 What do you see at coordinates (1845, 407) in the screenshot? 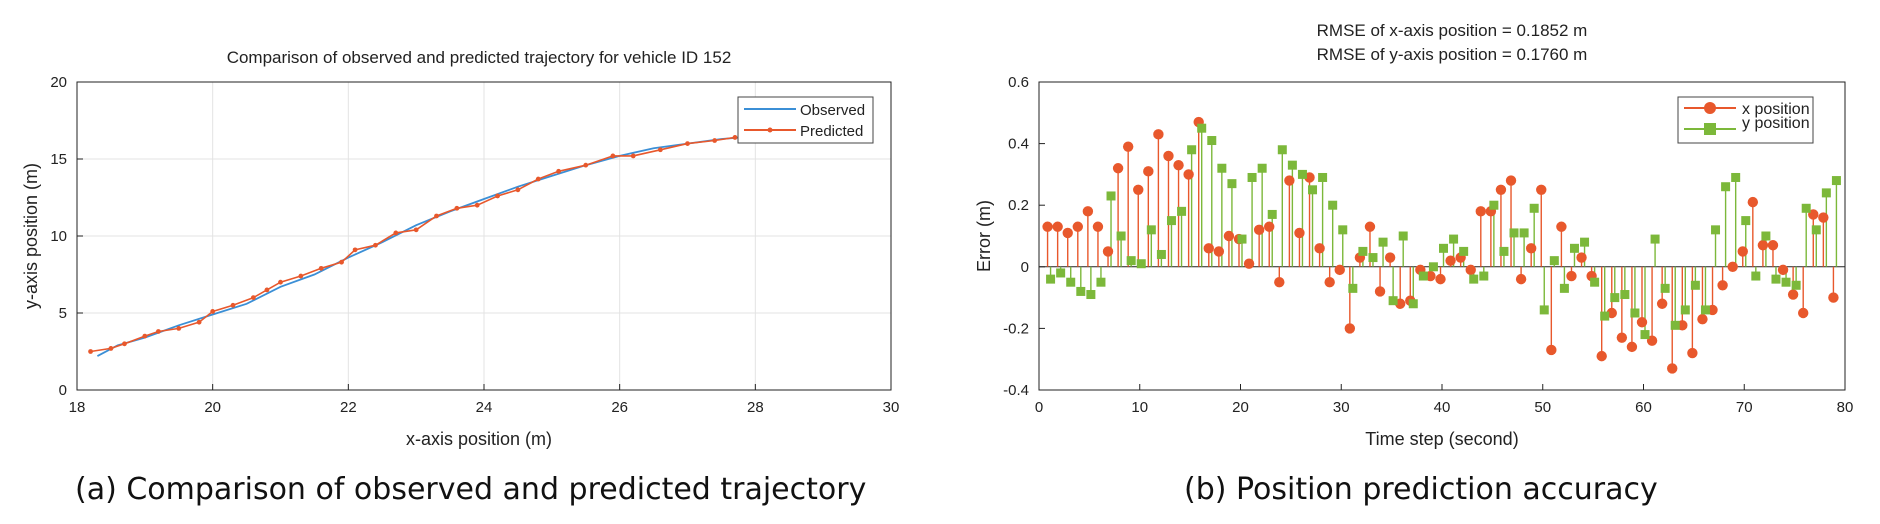
I see `x-tick-label: 80` at bounding box center [1845, 407].